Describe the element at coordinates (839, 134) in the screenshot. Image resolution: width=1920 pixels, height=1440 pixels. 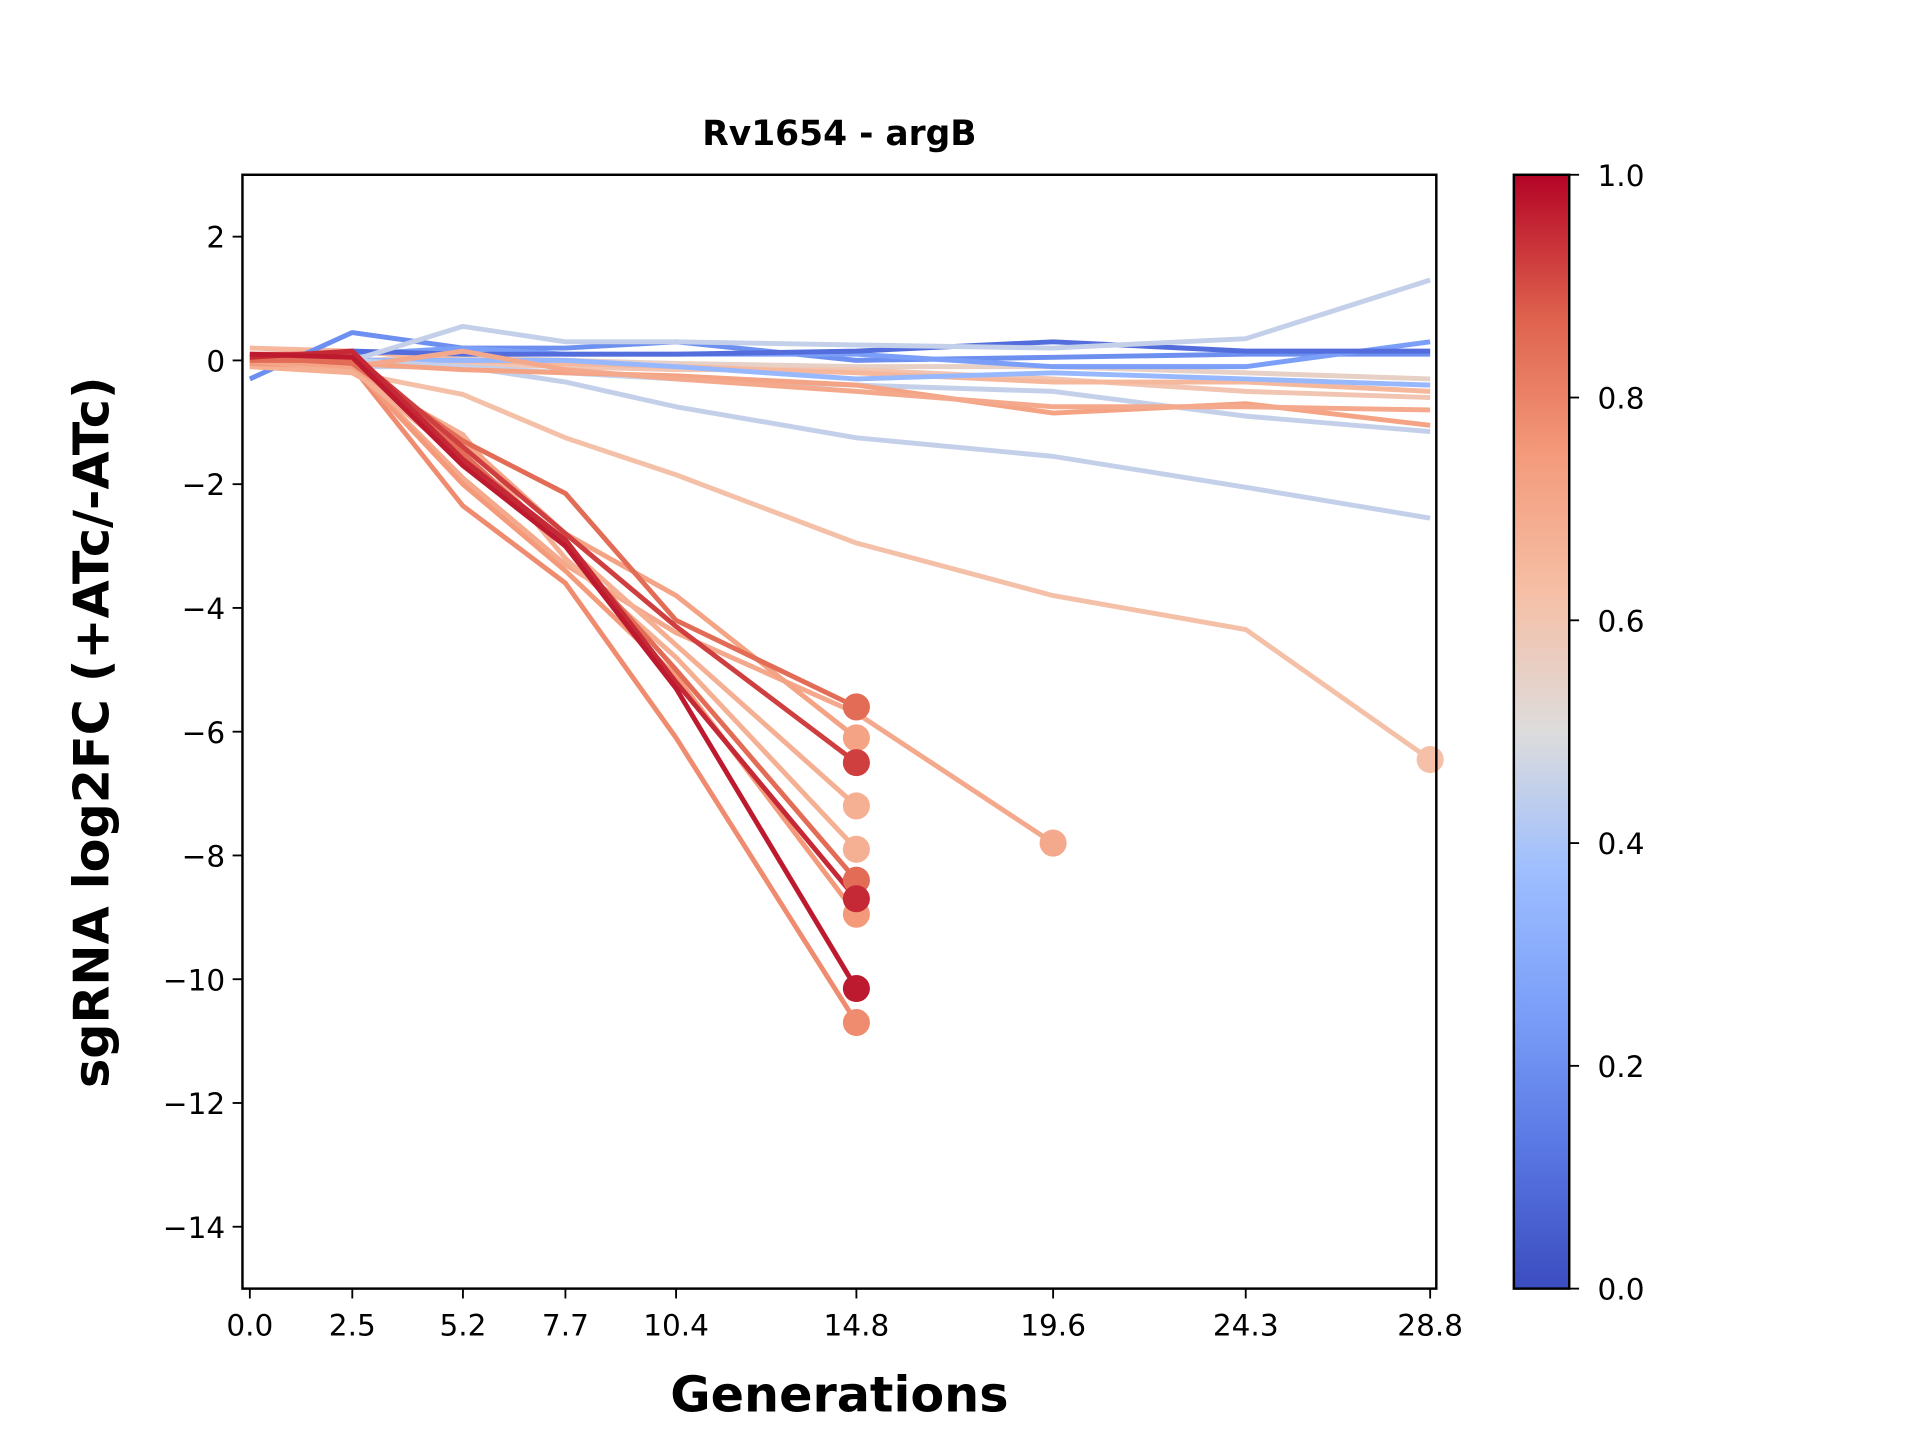
I see `chart-title: Rv1654 - argB` at that location.